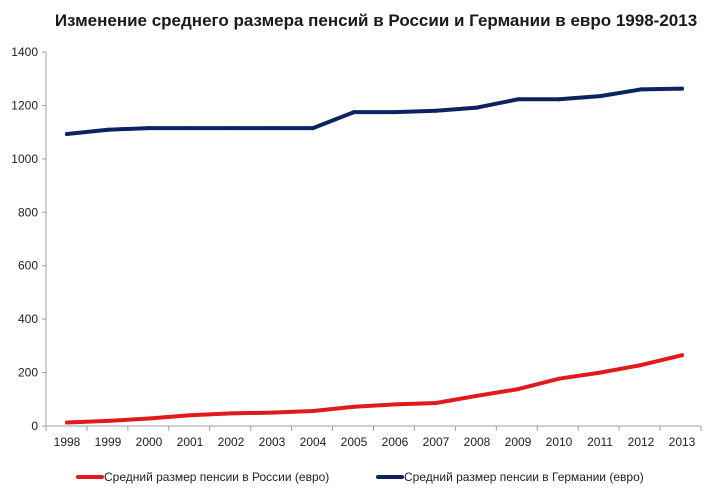 The width and height of the screenshot is (720, 496). What do you see at coordinates (28, 373) in the screenshot?
I see `y-tick-label: 200` at bounding box center [28, 373].